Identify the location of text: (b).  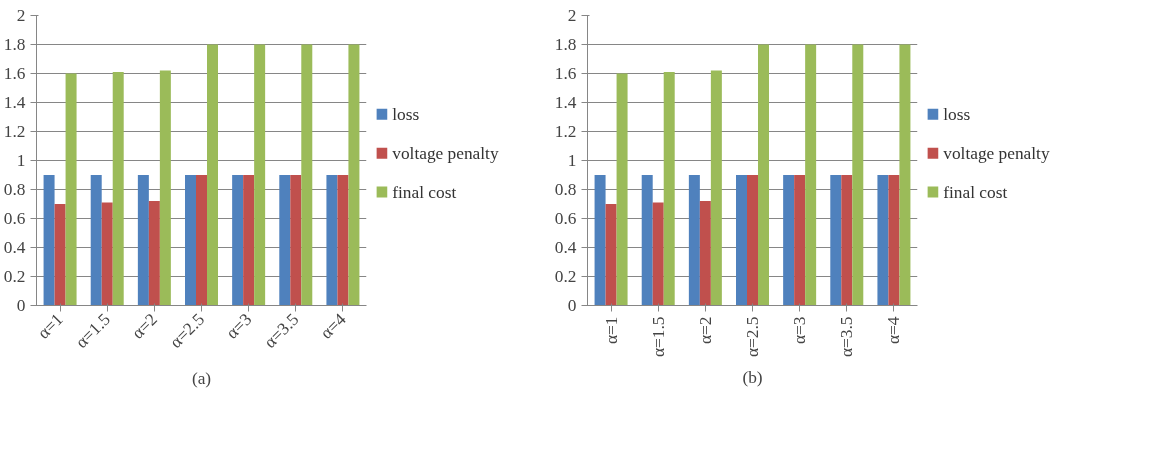
(752, 377).